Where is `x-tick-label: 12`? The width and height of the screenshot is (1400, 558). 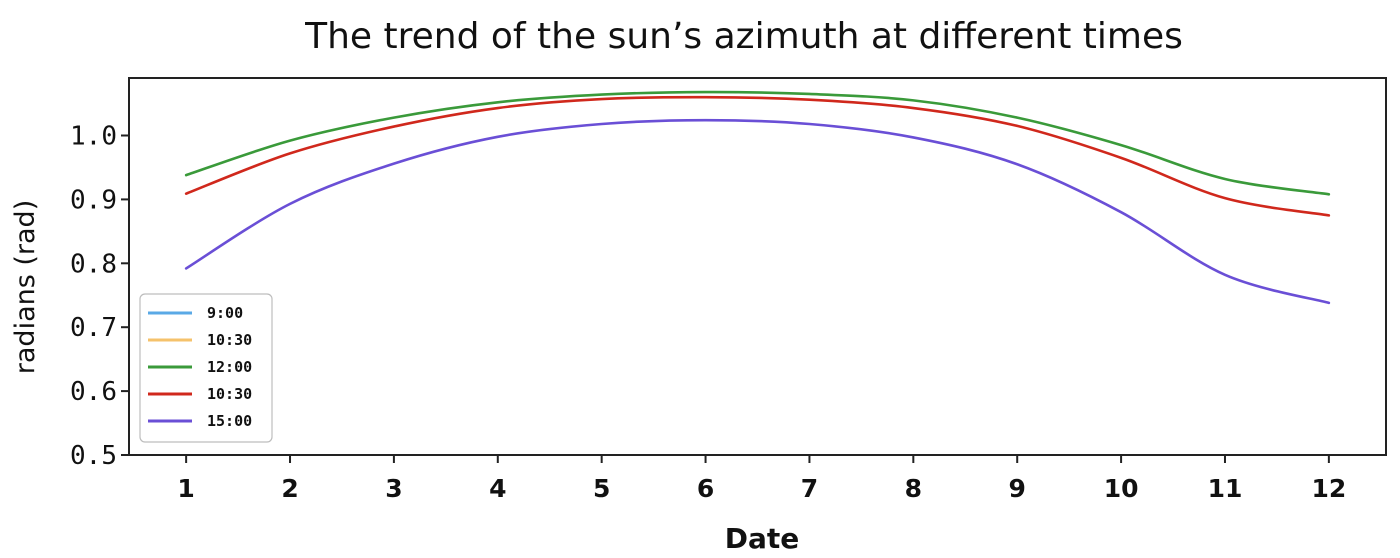 x-tick-label: 12 is located at coordinates (1328, 488).